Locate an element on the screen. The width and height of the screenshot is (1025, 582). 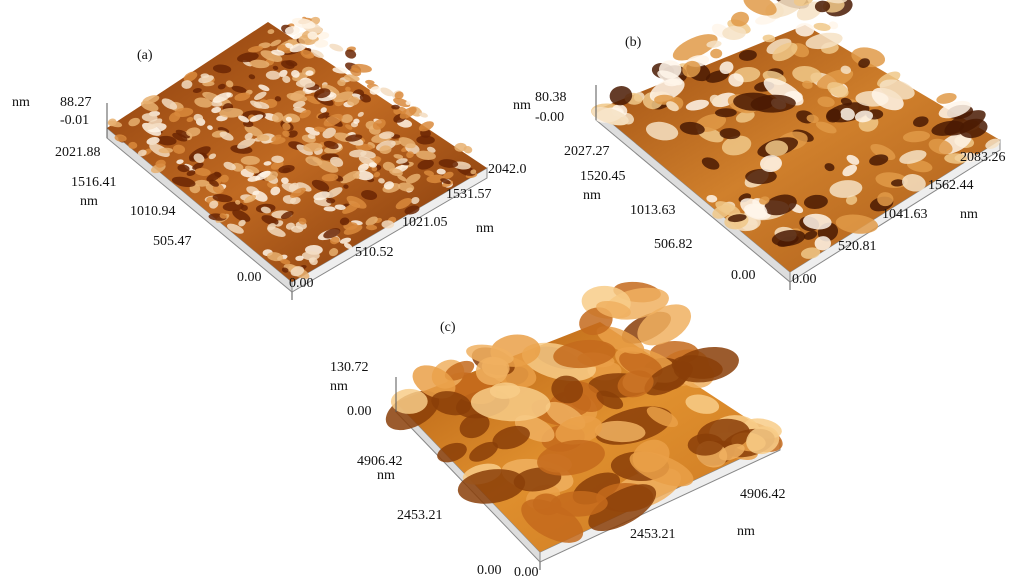
x-unit: nm is located at coordinates (485, 228).